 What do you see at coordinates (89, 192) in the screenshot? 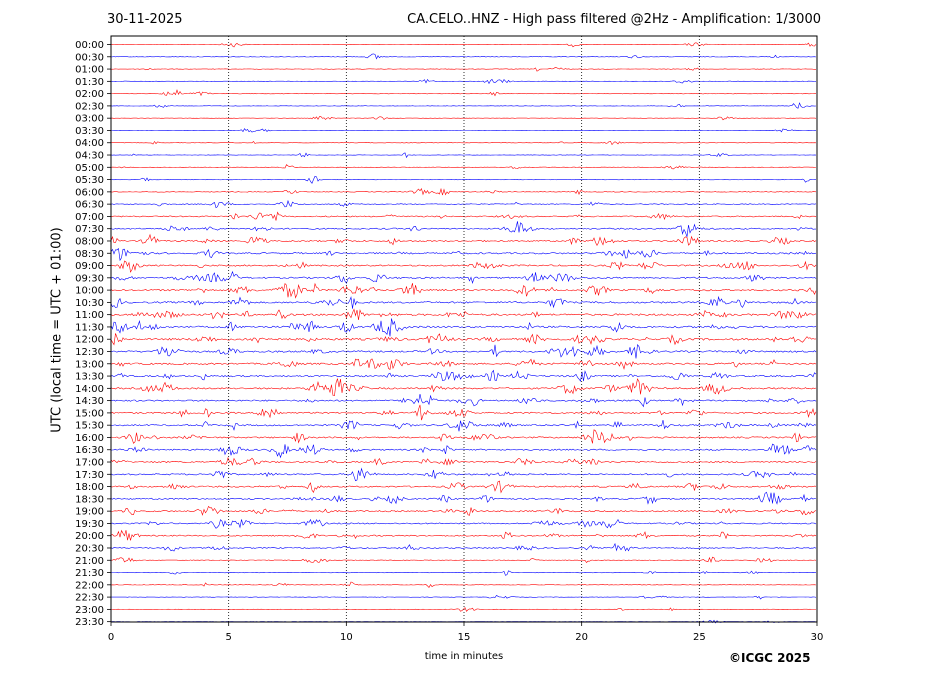
I see `y-tick-label: 06:00` at bounding box center [89, 192].